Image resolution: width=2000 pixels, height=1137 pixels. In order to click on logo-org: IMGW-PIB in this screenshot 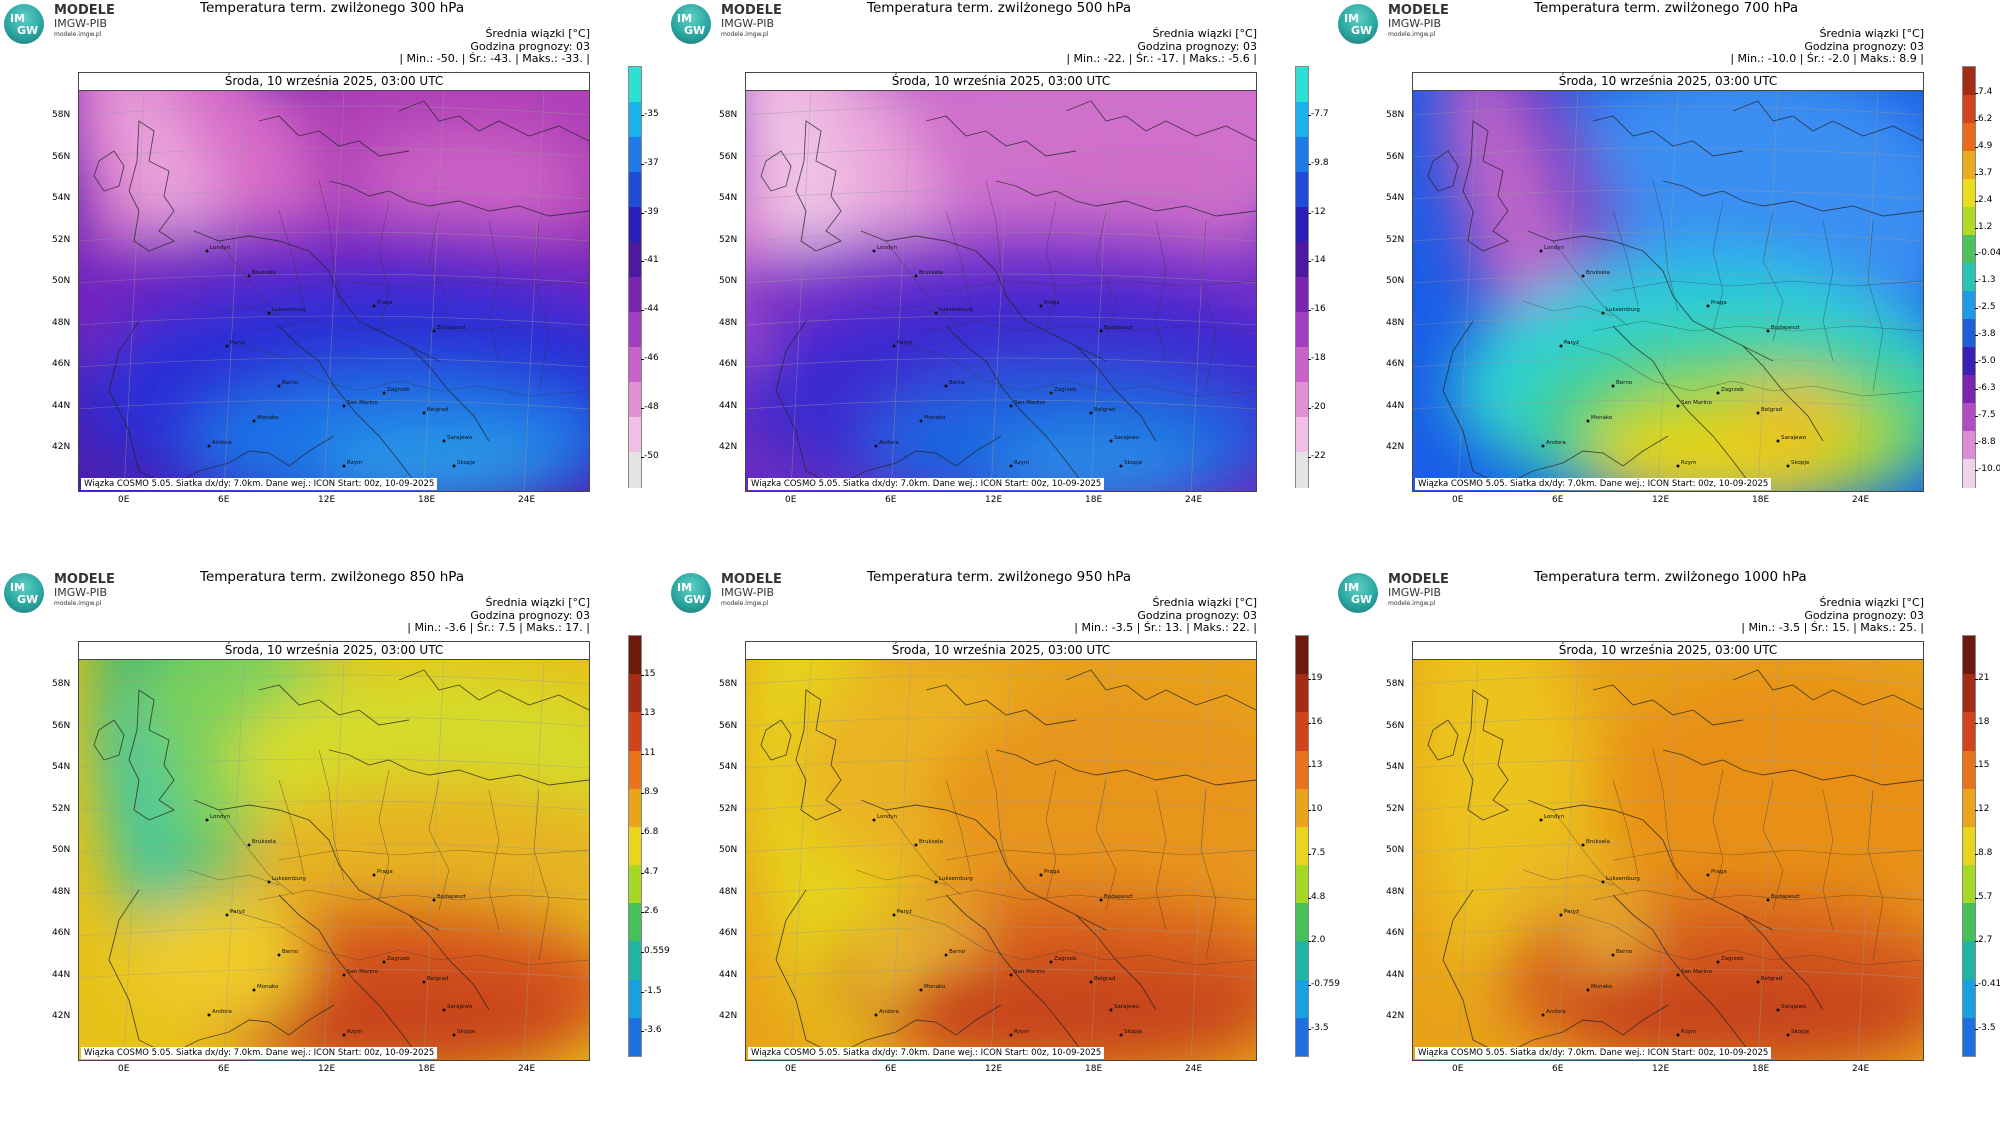, I will do `click(81, 592)`.